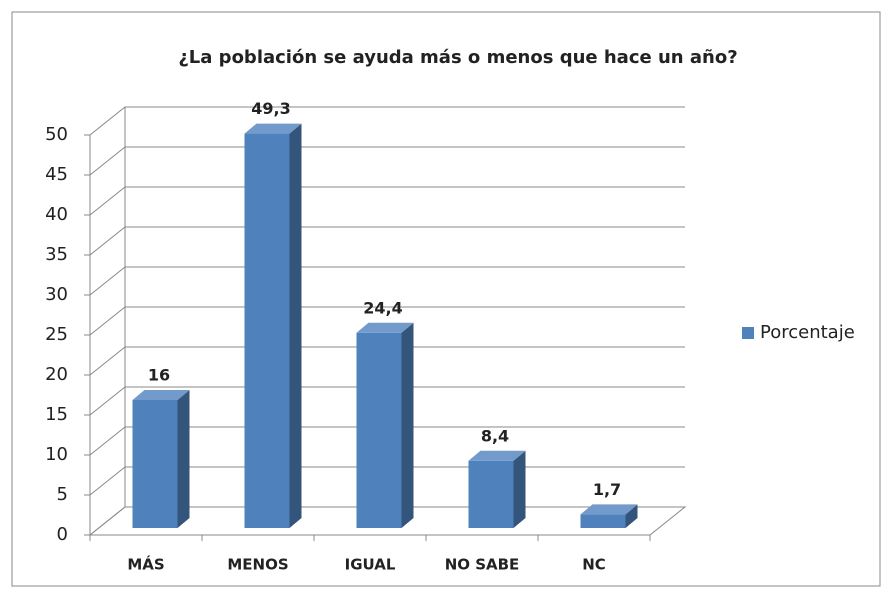 This screenshot has height=595, width=892. I want to click on data-label: 8,4, so click(495, 435).